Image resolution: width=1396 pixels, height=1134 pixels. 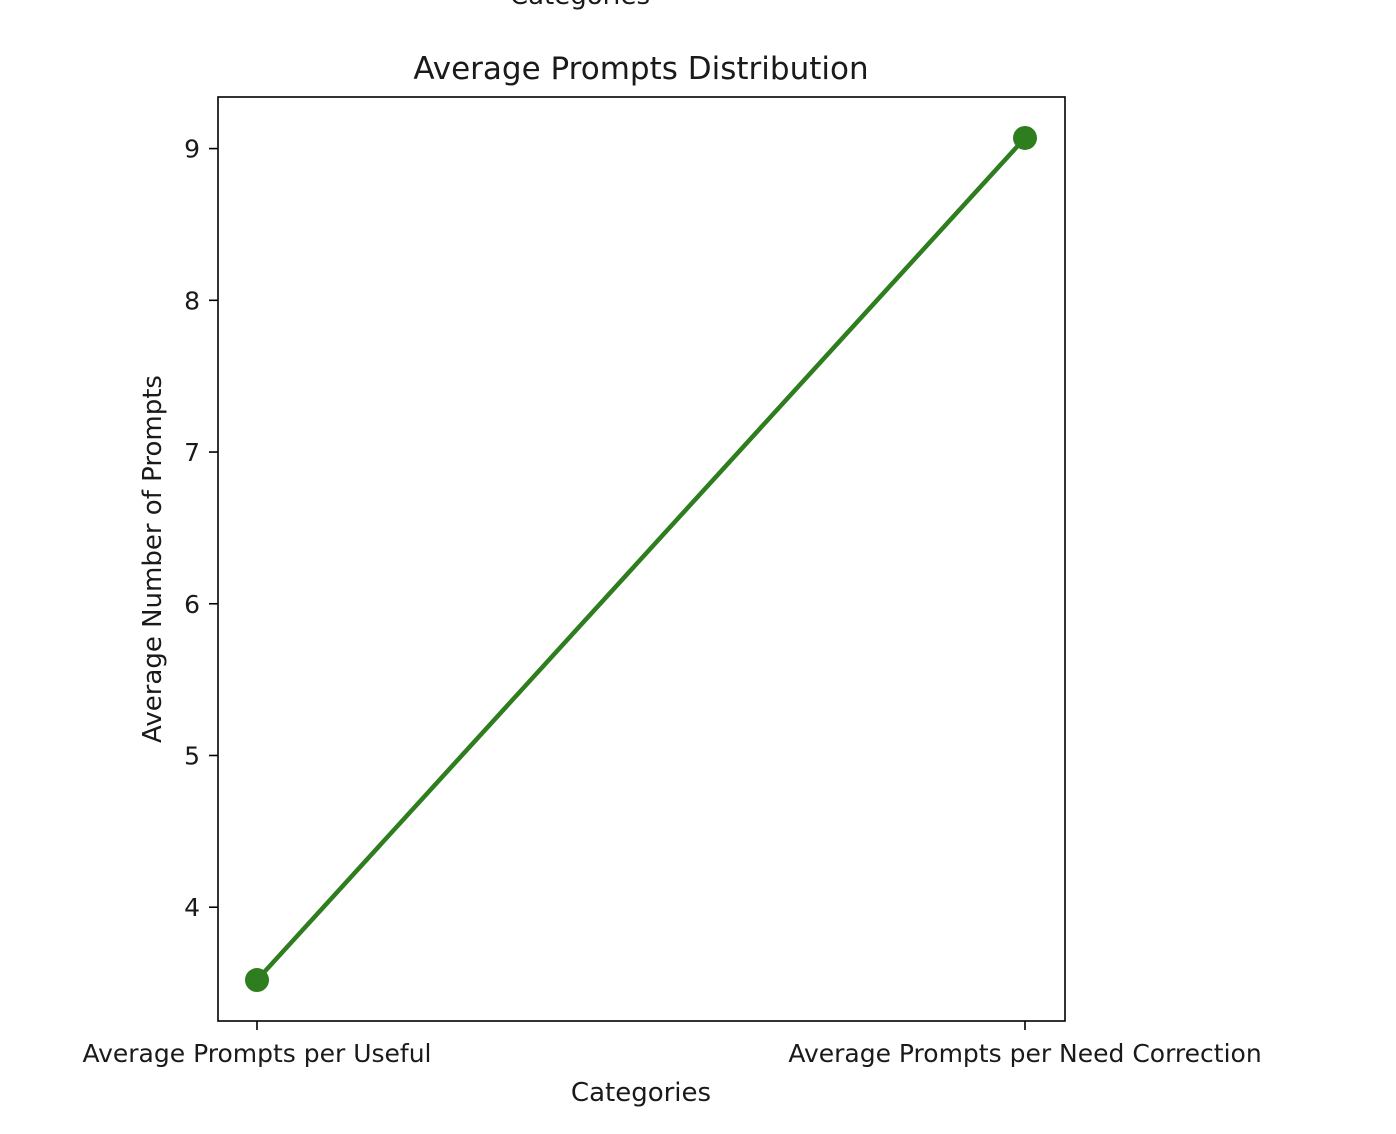 I want to click on y-tick-label: 5, so click(x=192, y=755).